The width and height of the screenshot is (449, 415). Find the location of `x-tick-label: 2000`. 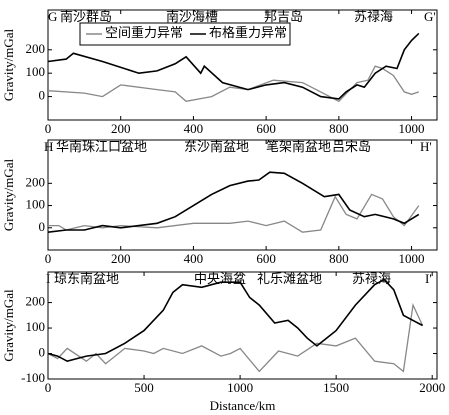

x-tick-label: 2000 is located at coordinates (432, 387).